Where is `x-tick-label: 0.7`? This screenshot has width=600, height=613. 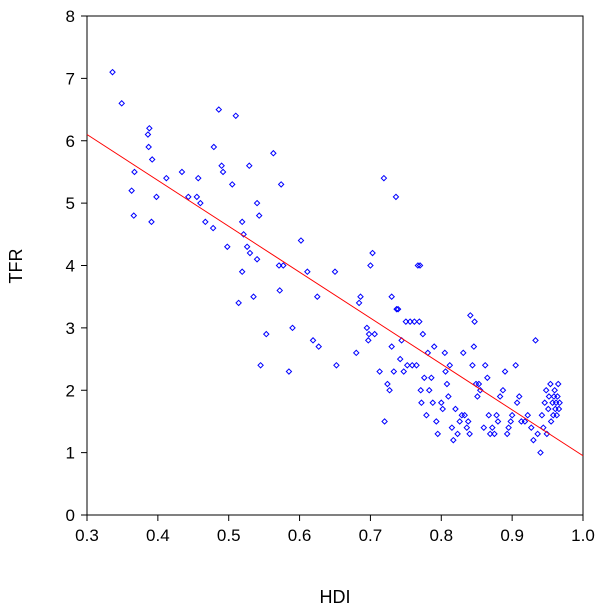
x-tick-label: 0.7 is located at coordinates (371, 535).